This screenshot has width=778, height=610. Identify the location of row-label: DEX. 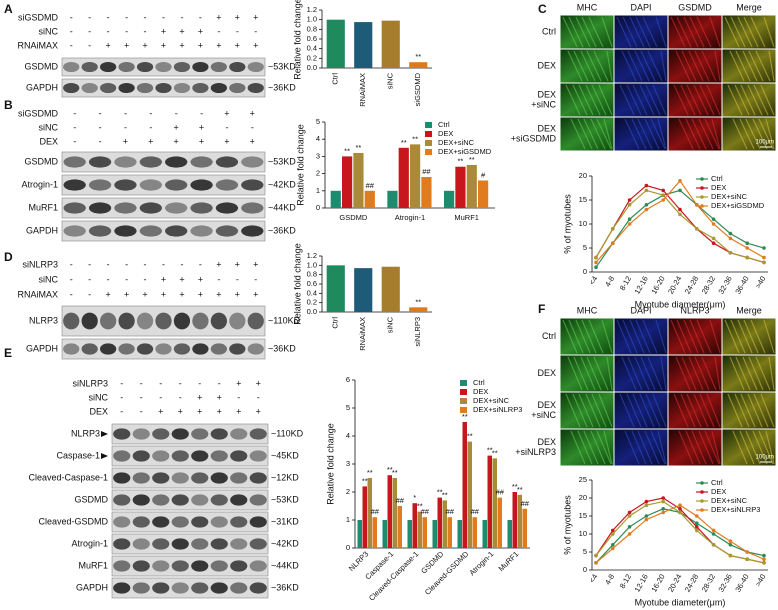
(546, 373).